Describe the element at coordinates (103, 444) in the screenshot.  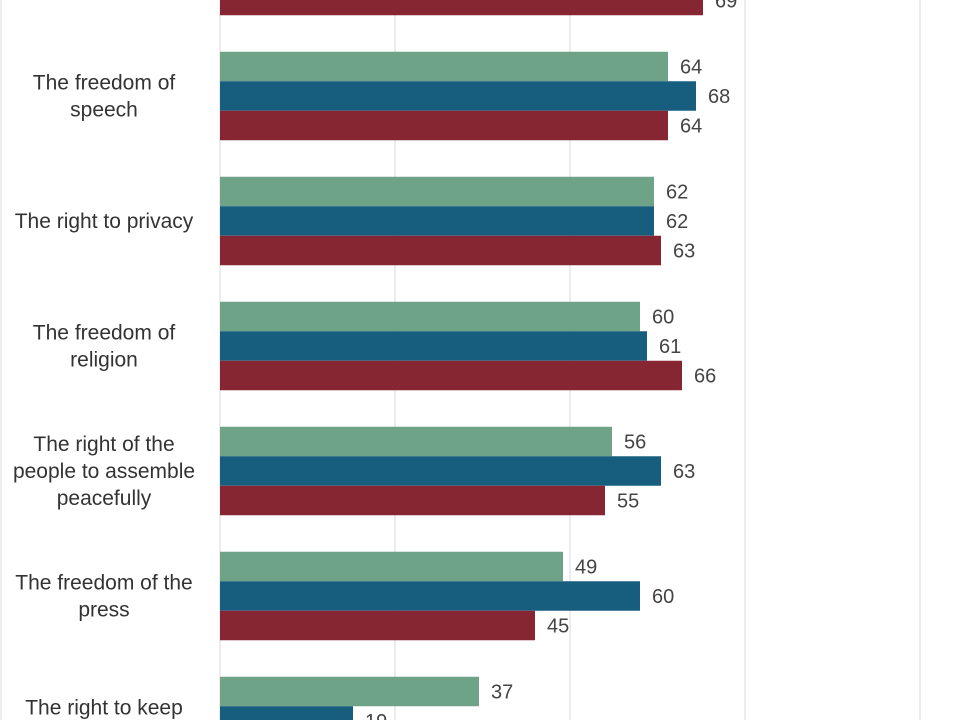
I see `category-label-line: The right of the` at that location.